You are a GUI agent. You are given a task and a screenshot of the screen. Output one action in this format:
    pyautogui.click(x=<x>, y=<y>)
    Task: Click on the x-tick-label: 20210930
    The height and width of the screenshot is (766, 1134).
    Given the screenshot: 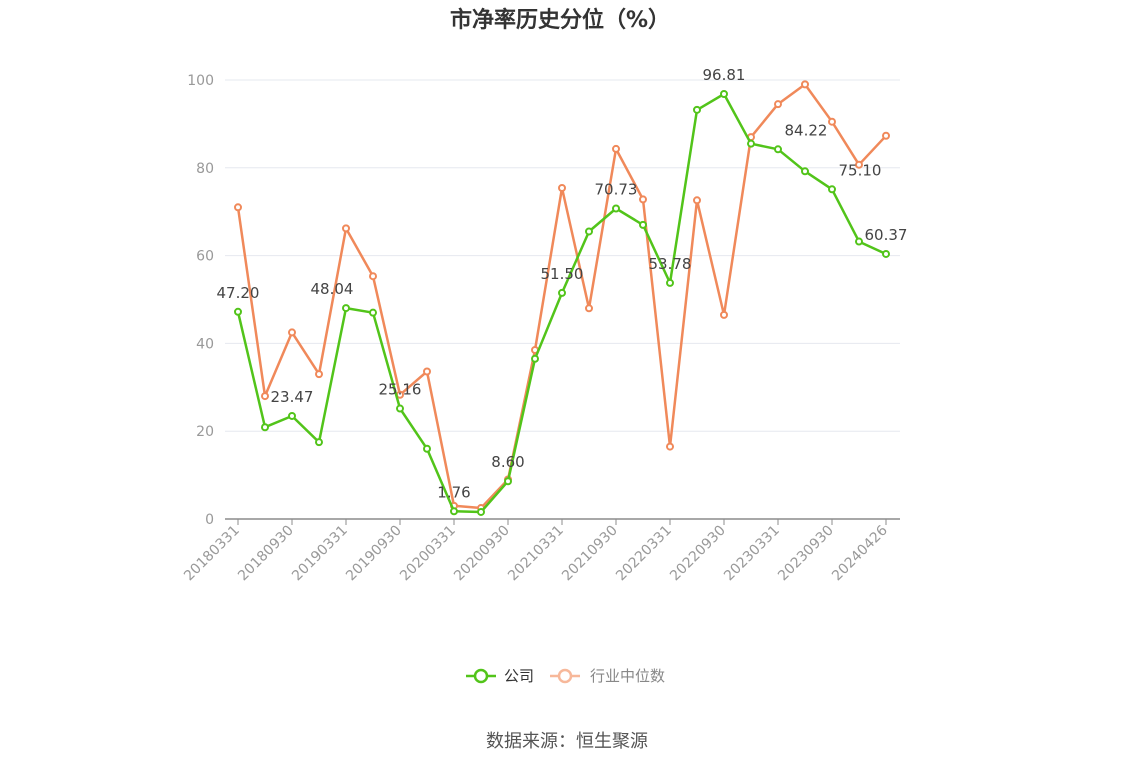 What is the action you would take?
    pyautogui.click(x=590, y=554)
    